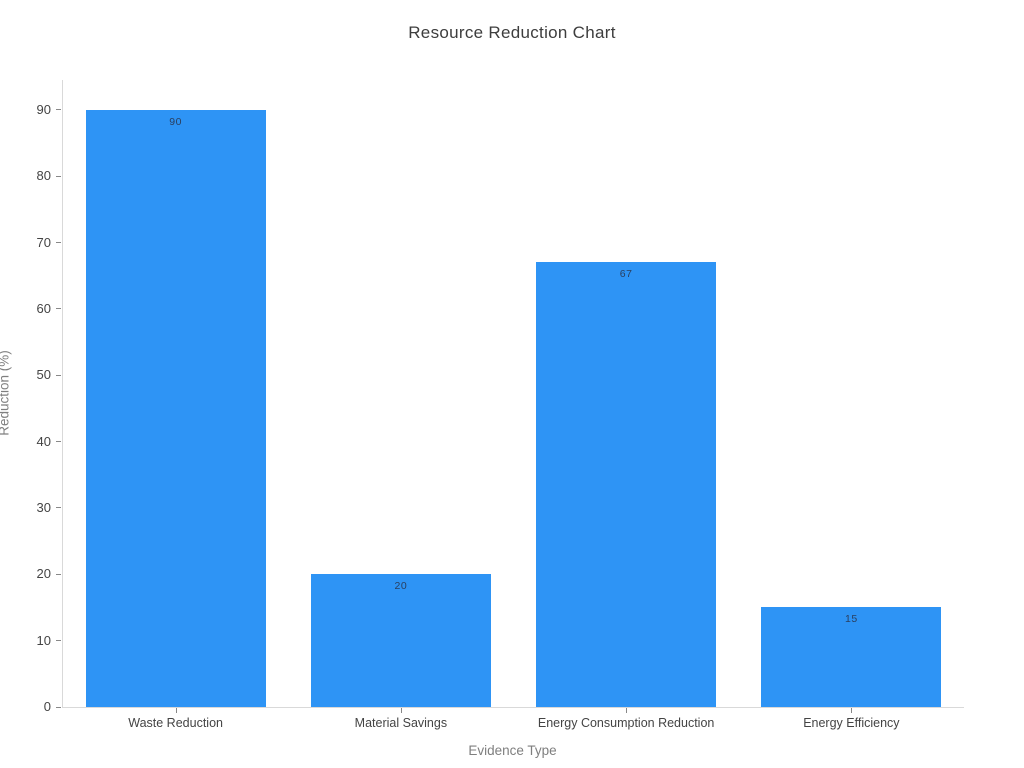 Image resolution: width=1024 pixels, height=768 pixels. Describe the element at coordinates (512, 32) in the screenshot. I see `chart-title: Resource Reduction Chart` at that location.